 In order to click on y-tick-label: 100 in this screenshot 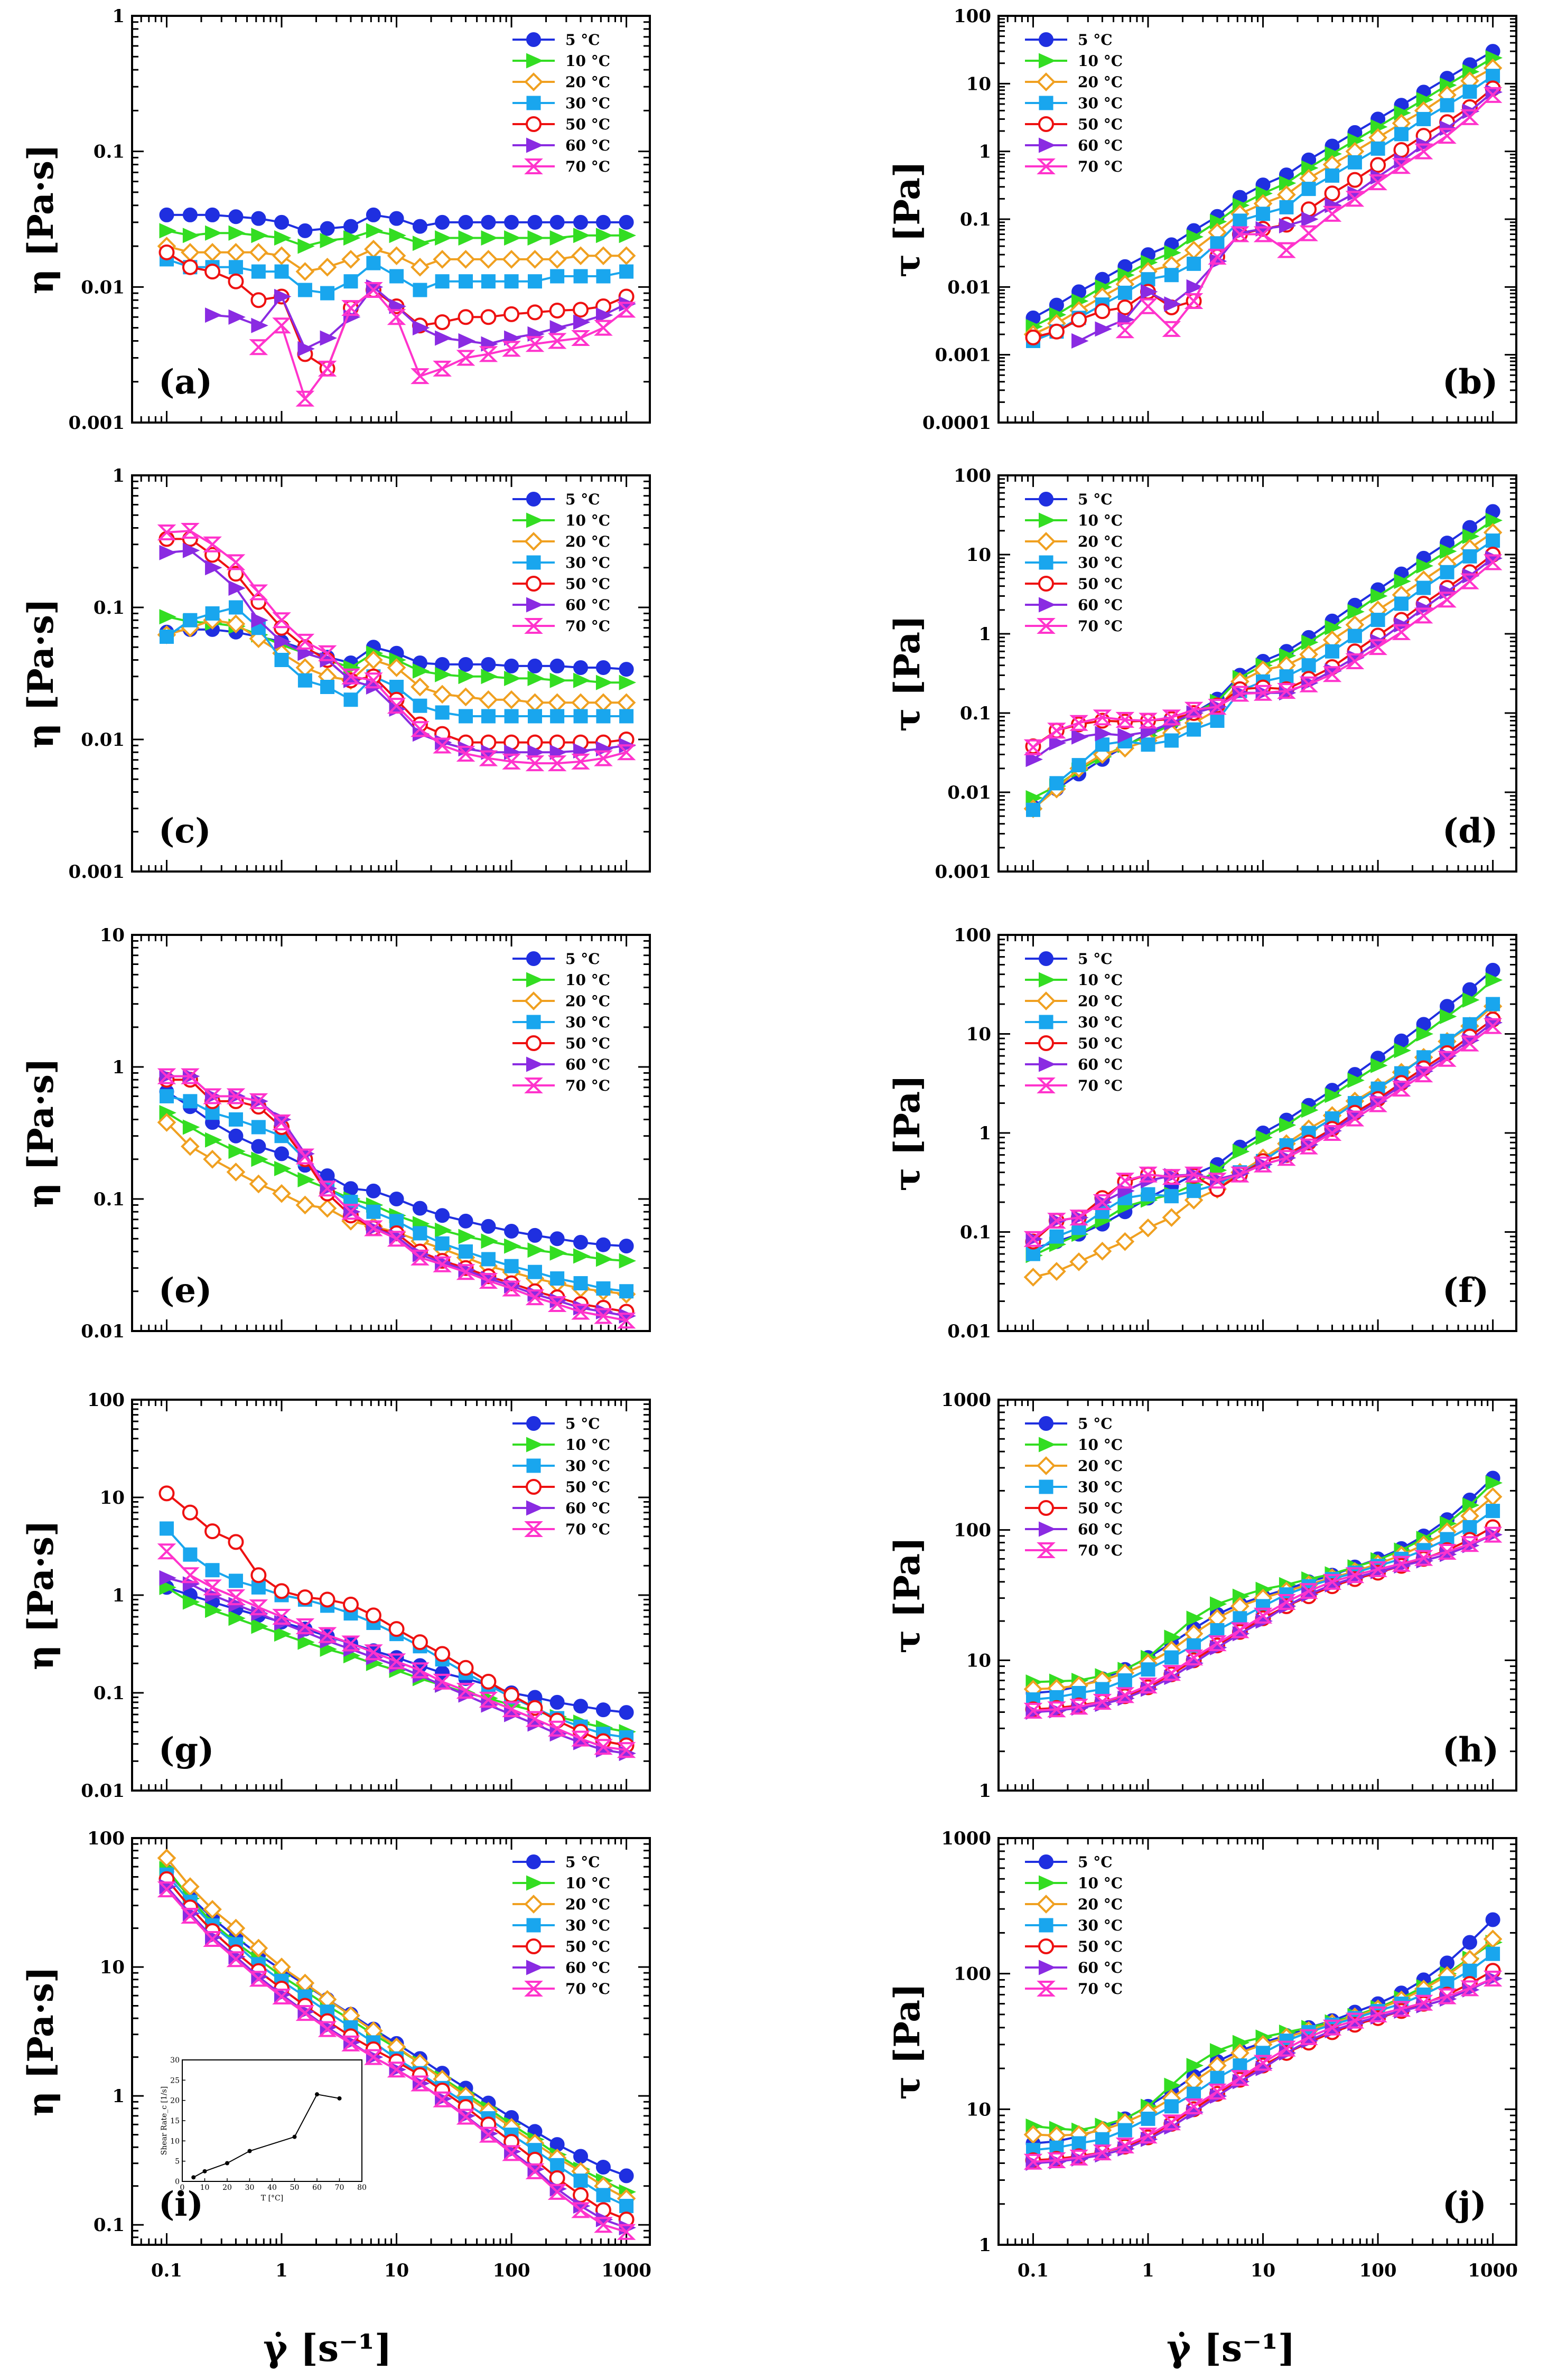, I will do `click(972, 16)`.